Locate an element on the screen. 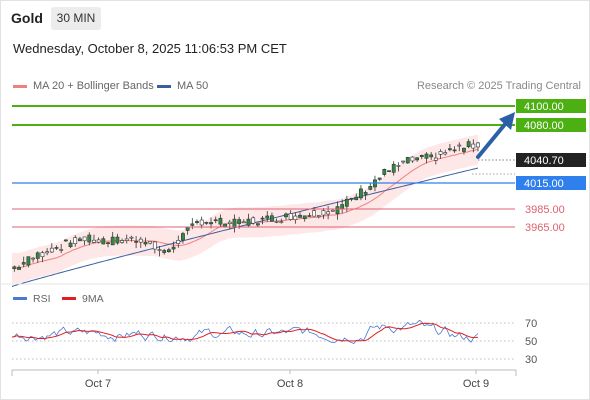 The height and width of the screenshot is (400, 590). support-label: 3985.00 is located at coordinates (545, 210).